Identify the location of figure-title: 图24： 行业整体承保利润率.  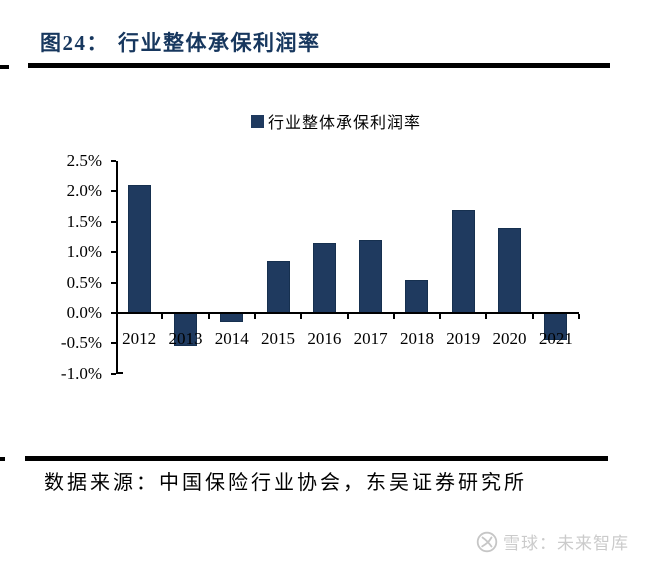
(180, 42).